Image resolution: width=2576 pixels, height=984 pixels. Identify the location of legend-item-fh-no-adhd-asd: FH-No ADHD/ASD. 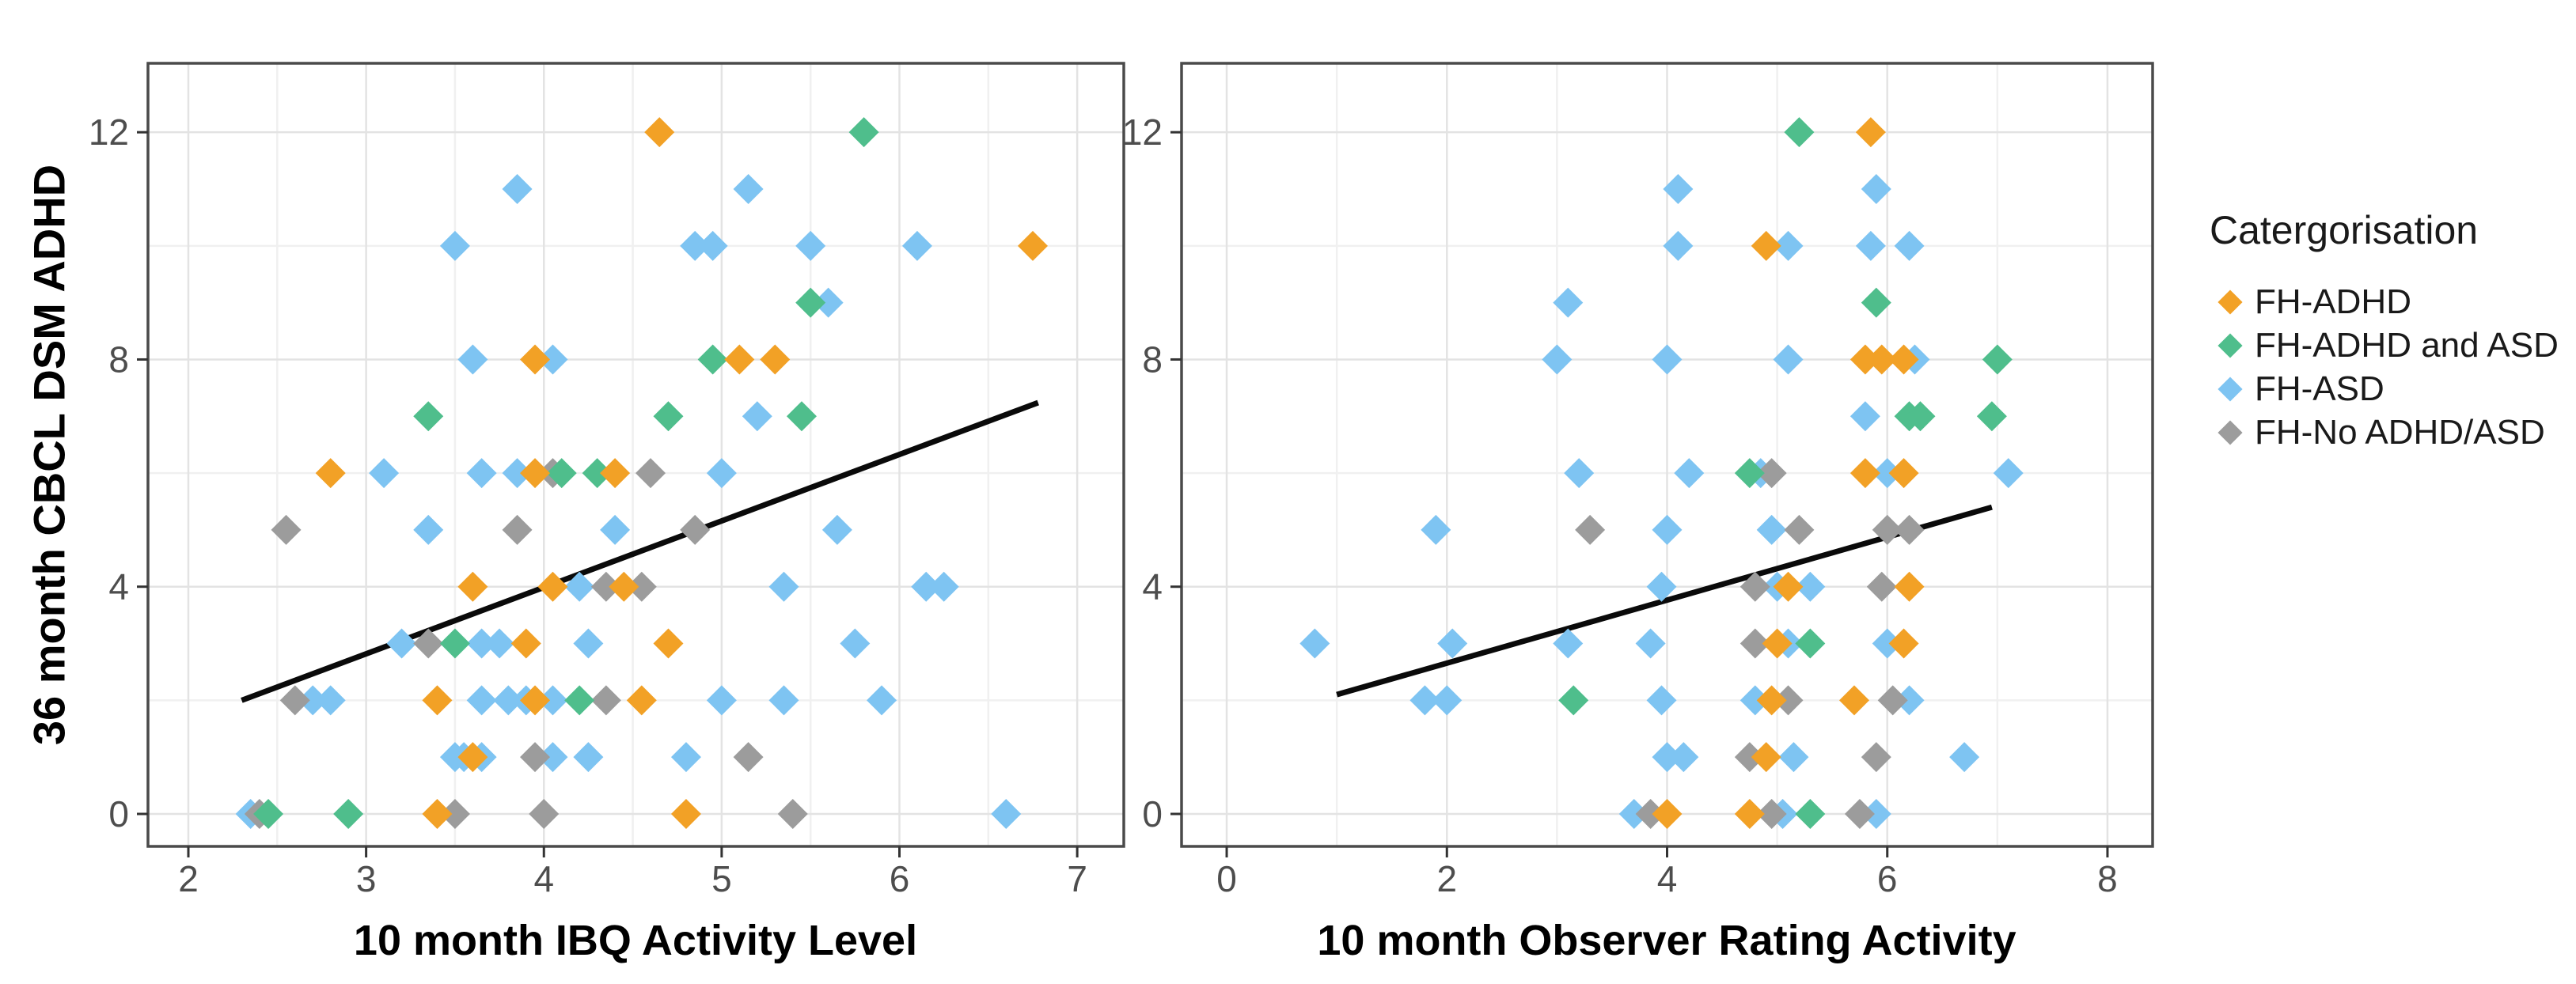
(2392, 432).